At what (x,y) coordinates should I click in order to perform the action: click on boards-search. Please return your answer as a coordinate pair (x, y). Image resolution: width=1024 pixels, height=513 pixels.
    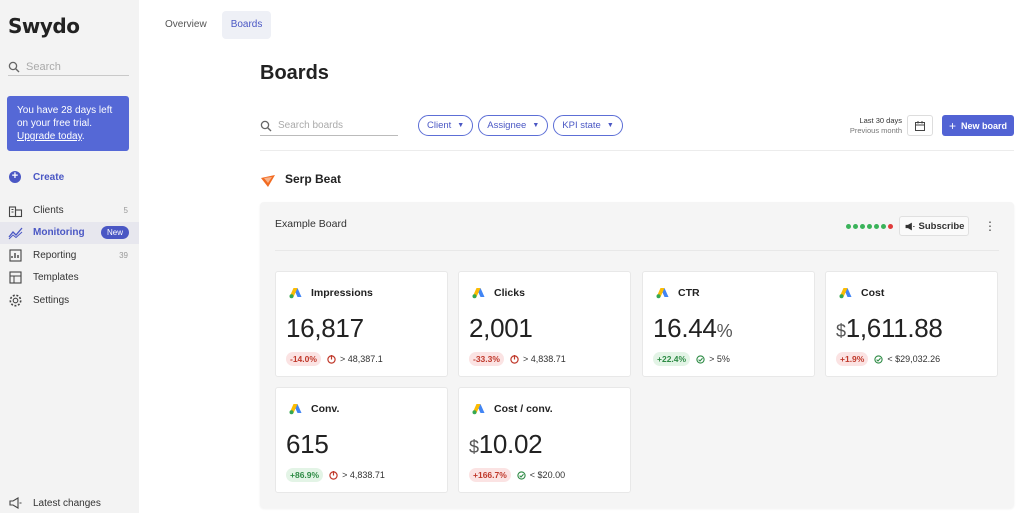
    Looking at the image, I should click on (329, 126).